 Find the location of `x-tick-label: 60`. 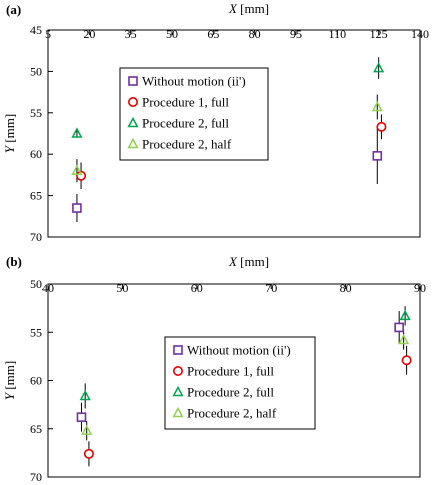

x-tick-label: 60 is located at coordinates (197, 288).